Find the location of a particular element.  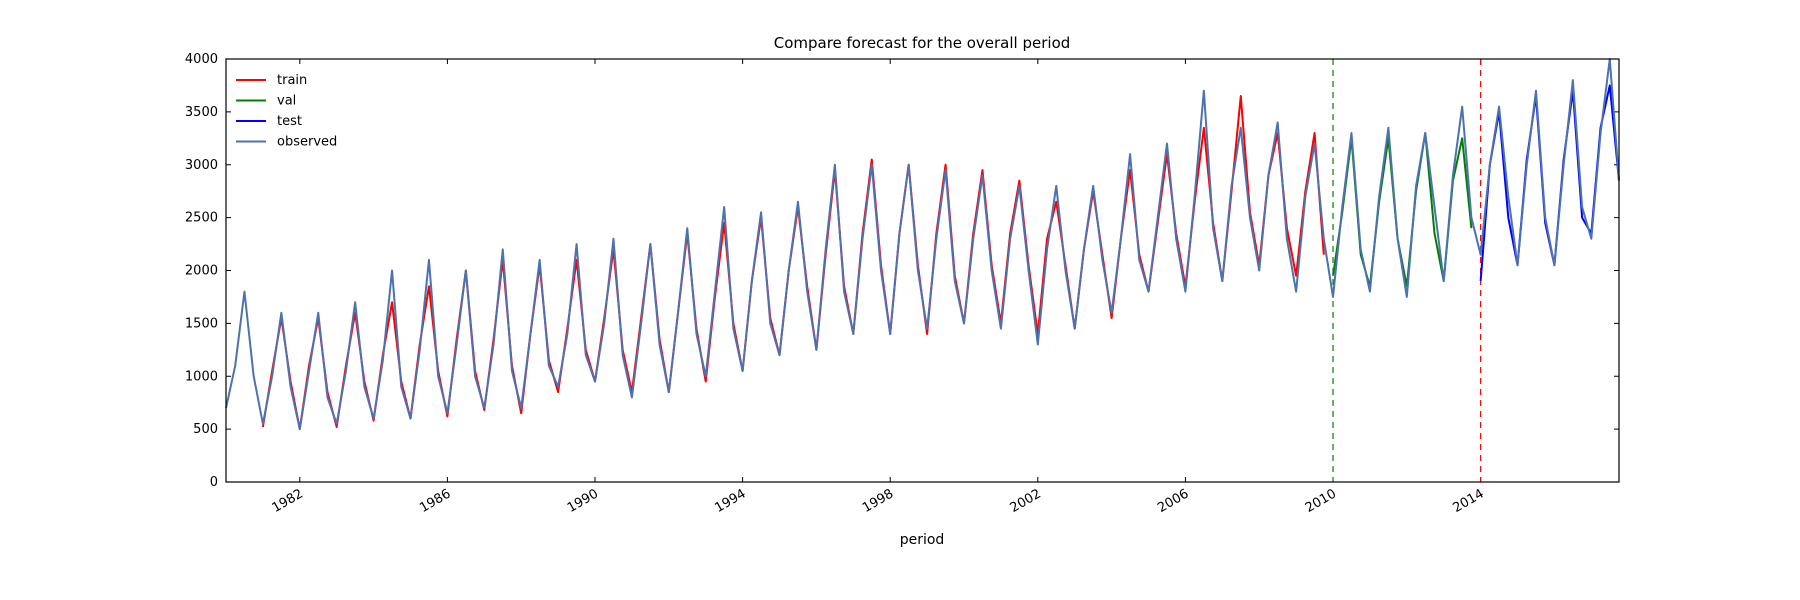

y-tick-label: 1500 is located at coordinates (201, 323).